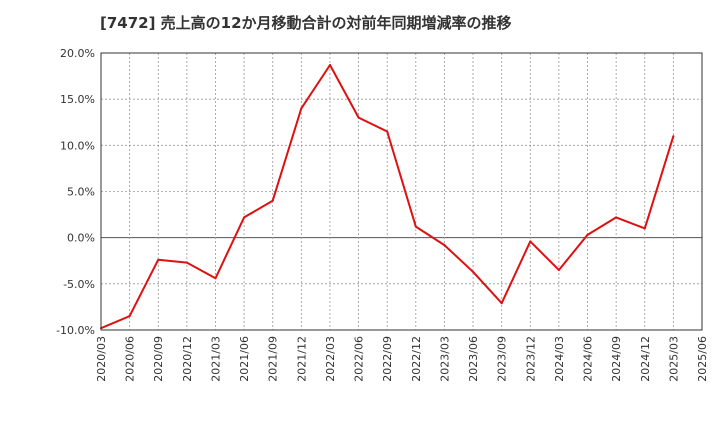  I want to click on x-tick-label: 2020/03, so click(101, 359).